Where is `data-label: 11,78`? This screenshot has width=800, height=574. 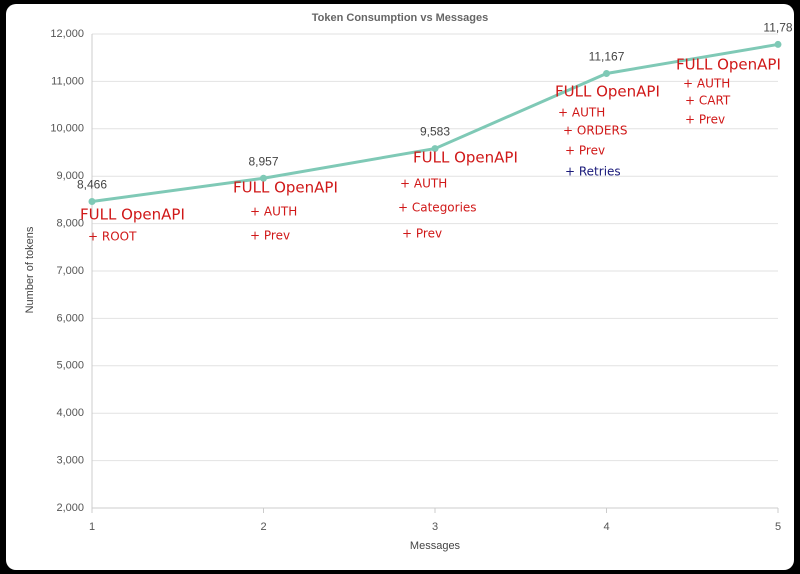 data-label: 11,78 is located at coordinates (777, 28).